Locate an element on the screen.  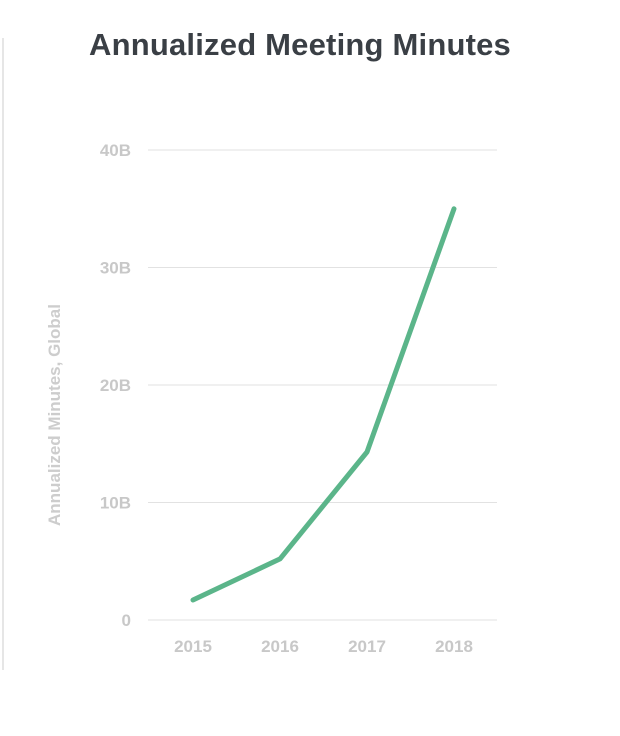
x-tick-label: 2015 is located at coordinates (193, 646).